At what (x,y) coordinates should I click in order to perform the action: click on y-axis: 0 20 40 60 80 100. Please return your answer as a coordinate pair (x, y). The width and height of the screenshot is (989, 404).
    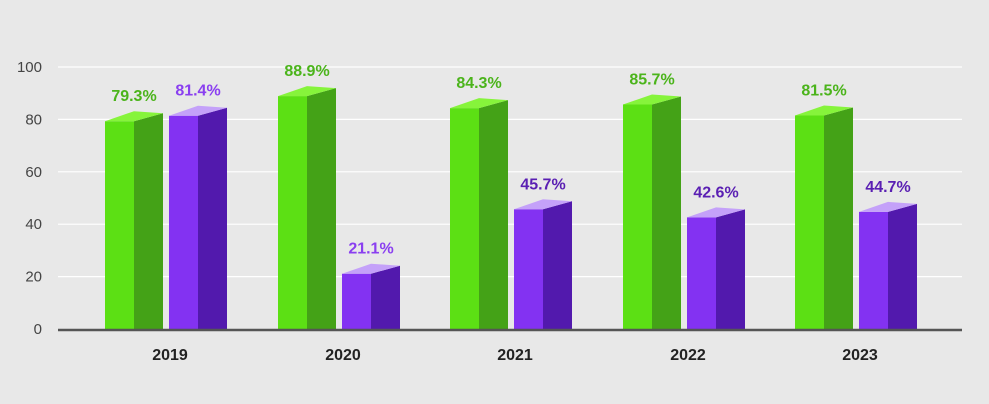
    Looking at the image, I should click on (29, 198).